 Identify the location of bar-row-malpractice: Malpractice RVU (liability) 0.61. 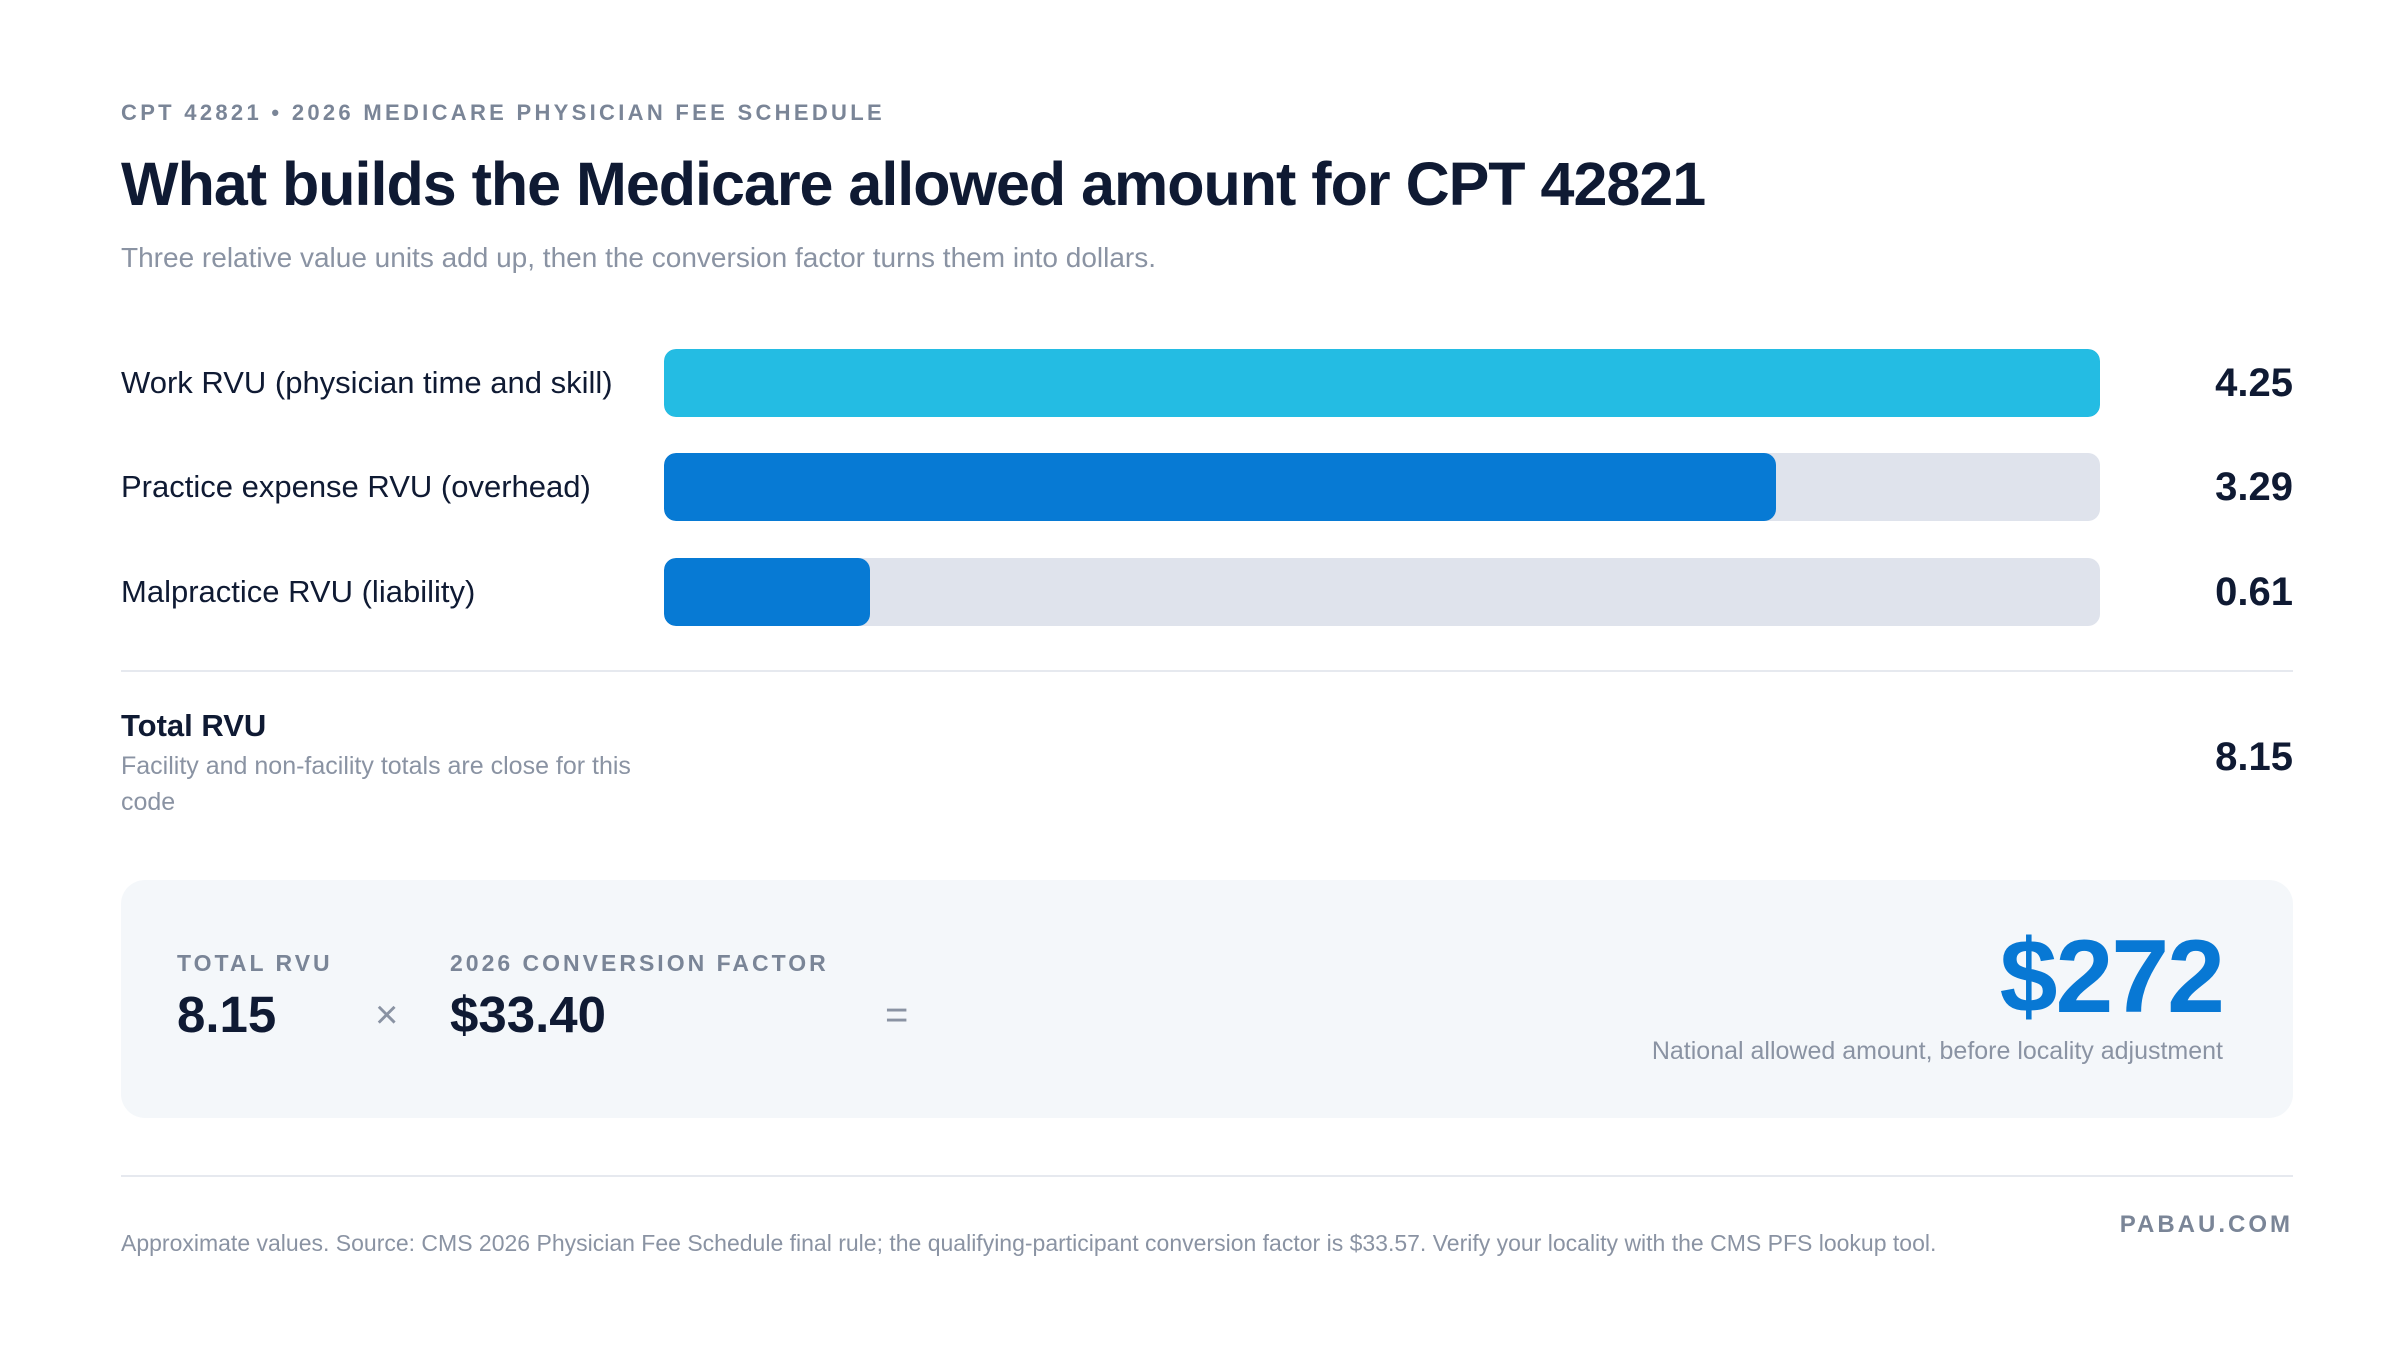
(1207, 592).